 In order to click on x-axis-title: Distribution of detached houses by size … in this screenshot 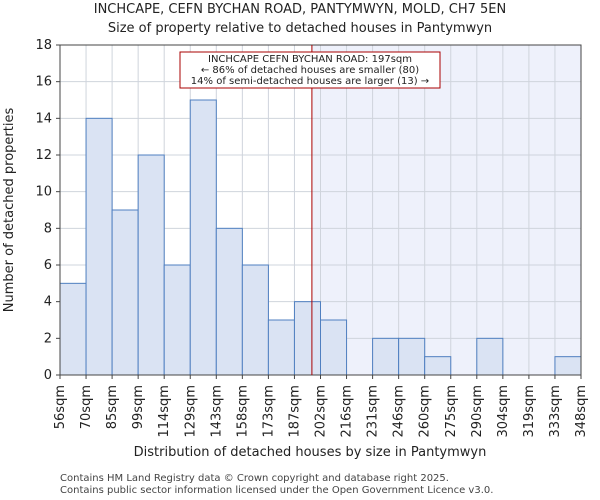, I will do `click(310, 452)`.